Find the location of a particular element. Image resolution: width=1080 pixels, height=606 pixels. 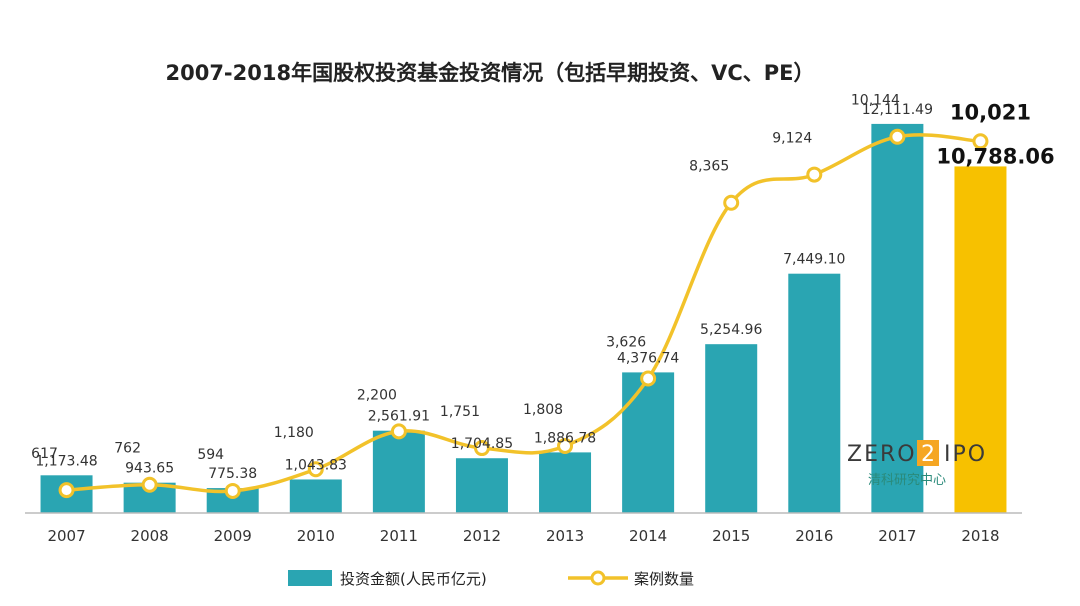

watermark-subtitle: 清科研究中心 is located at coordinates (907, 480).